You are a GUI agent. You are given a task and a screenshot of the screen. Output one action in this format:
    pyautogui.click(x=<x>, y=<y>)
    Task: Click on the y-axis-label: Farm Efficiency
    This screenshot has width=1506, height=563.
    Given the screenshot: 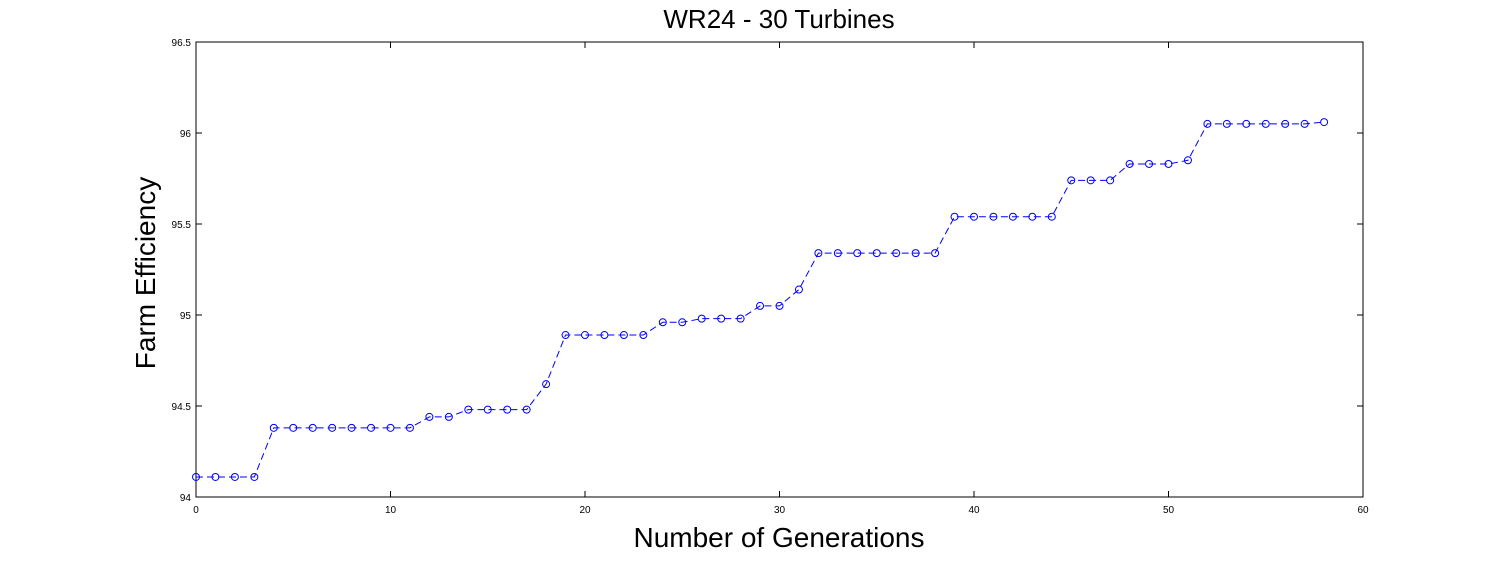 What is the action you would take?
    pyautogui.click(x=145, y=273)
    